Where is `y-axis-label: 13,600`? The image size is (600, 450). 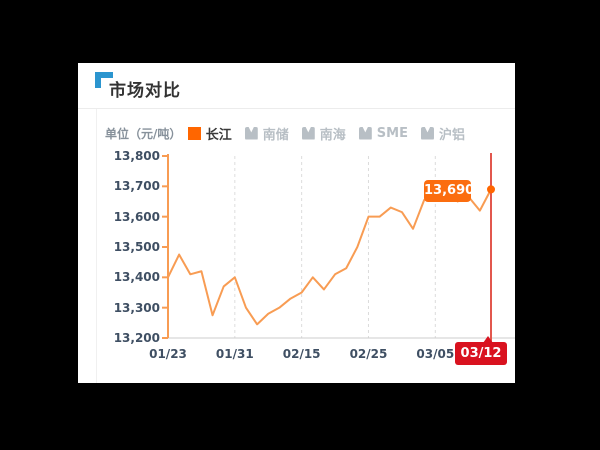
y-axis-label: 13,600 is located at coordinates (136, 216).